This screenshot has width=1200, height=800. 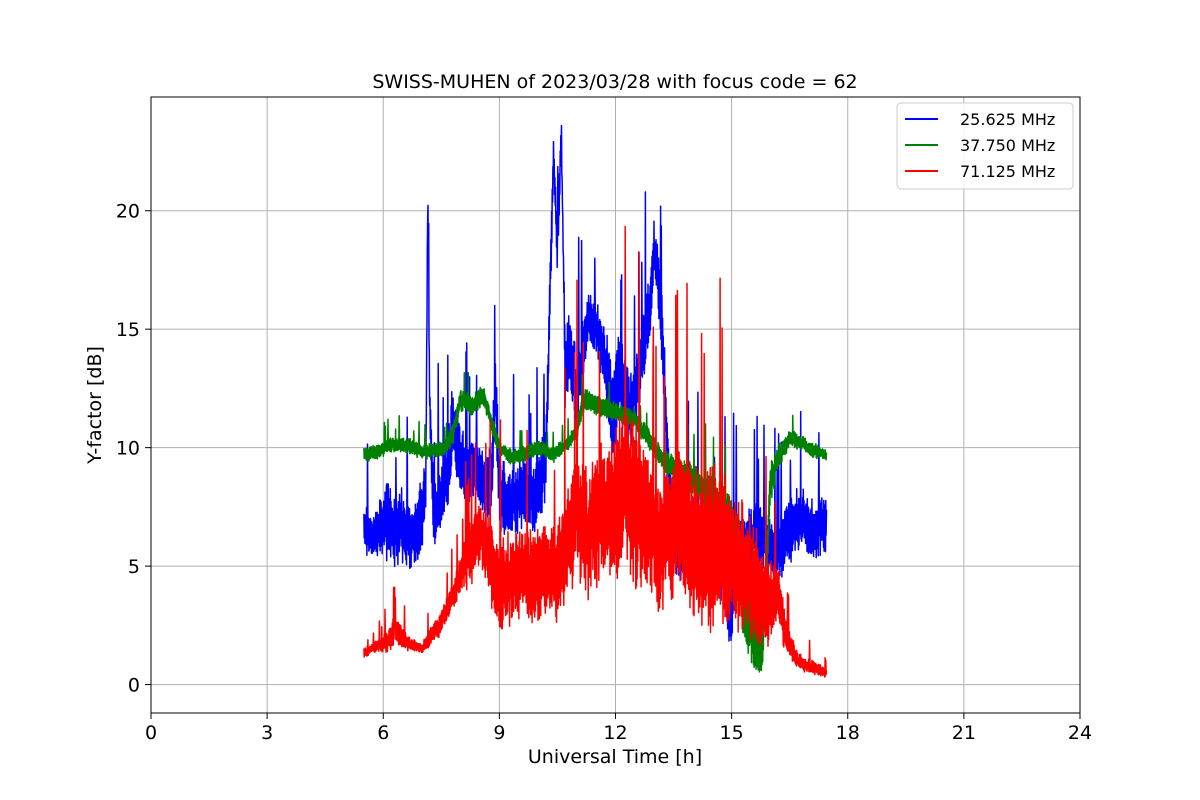 I want to click on legend-label-2: 37.750 MHz, so click(x=1007, y=145).